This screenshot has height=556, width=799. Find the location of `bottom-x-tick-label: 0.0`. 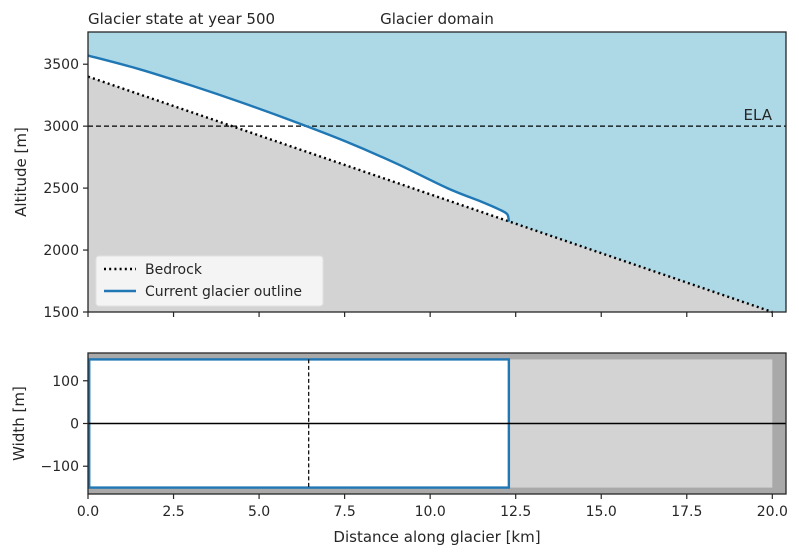

bottom-x-tick-label: 0.0 is located at coordinates (88, 512).